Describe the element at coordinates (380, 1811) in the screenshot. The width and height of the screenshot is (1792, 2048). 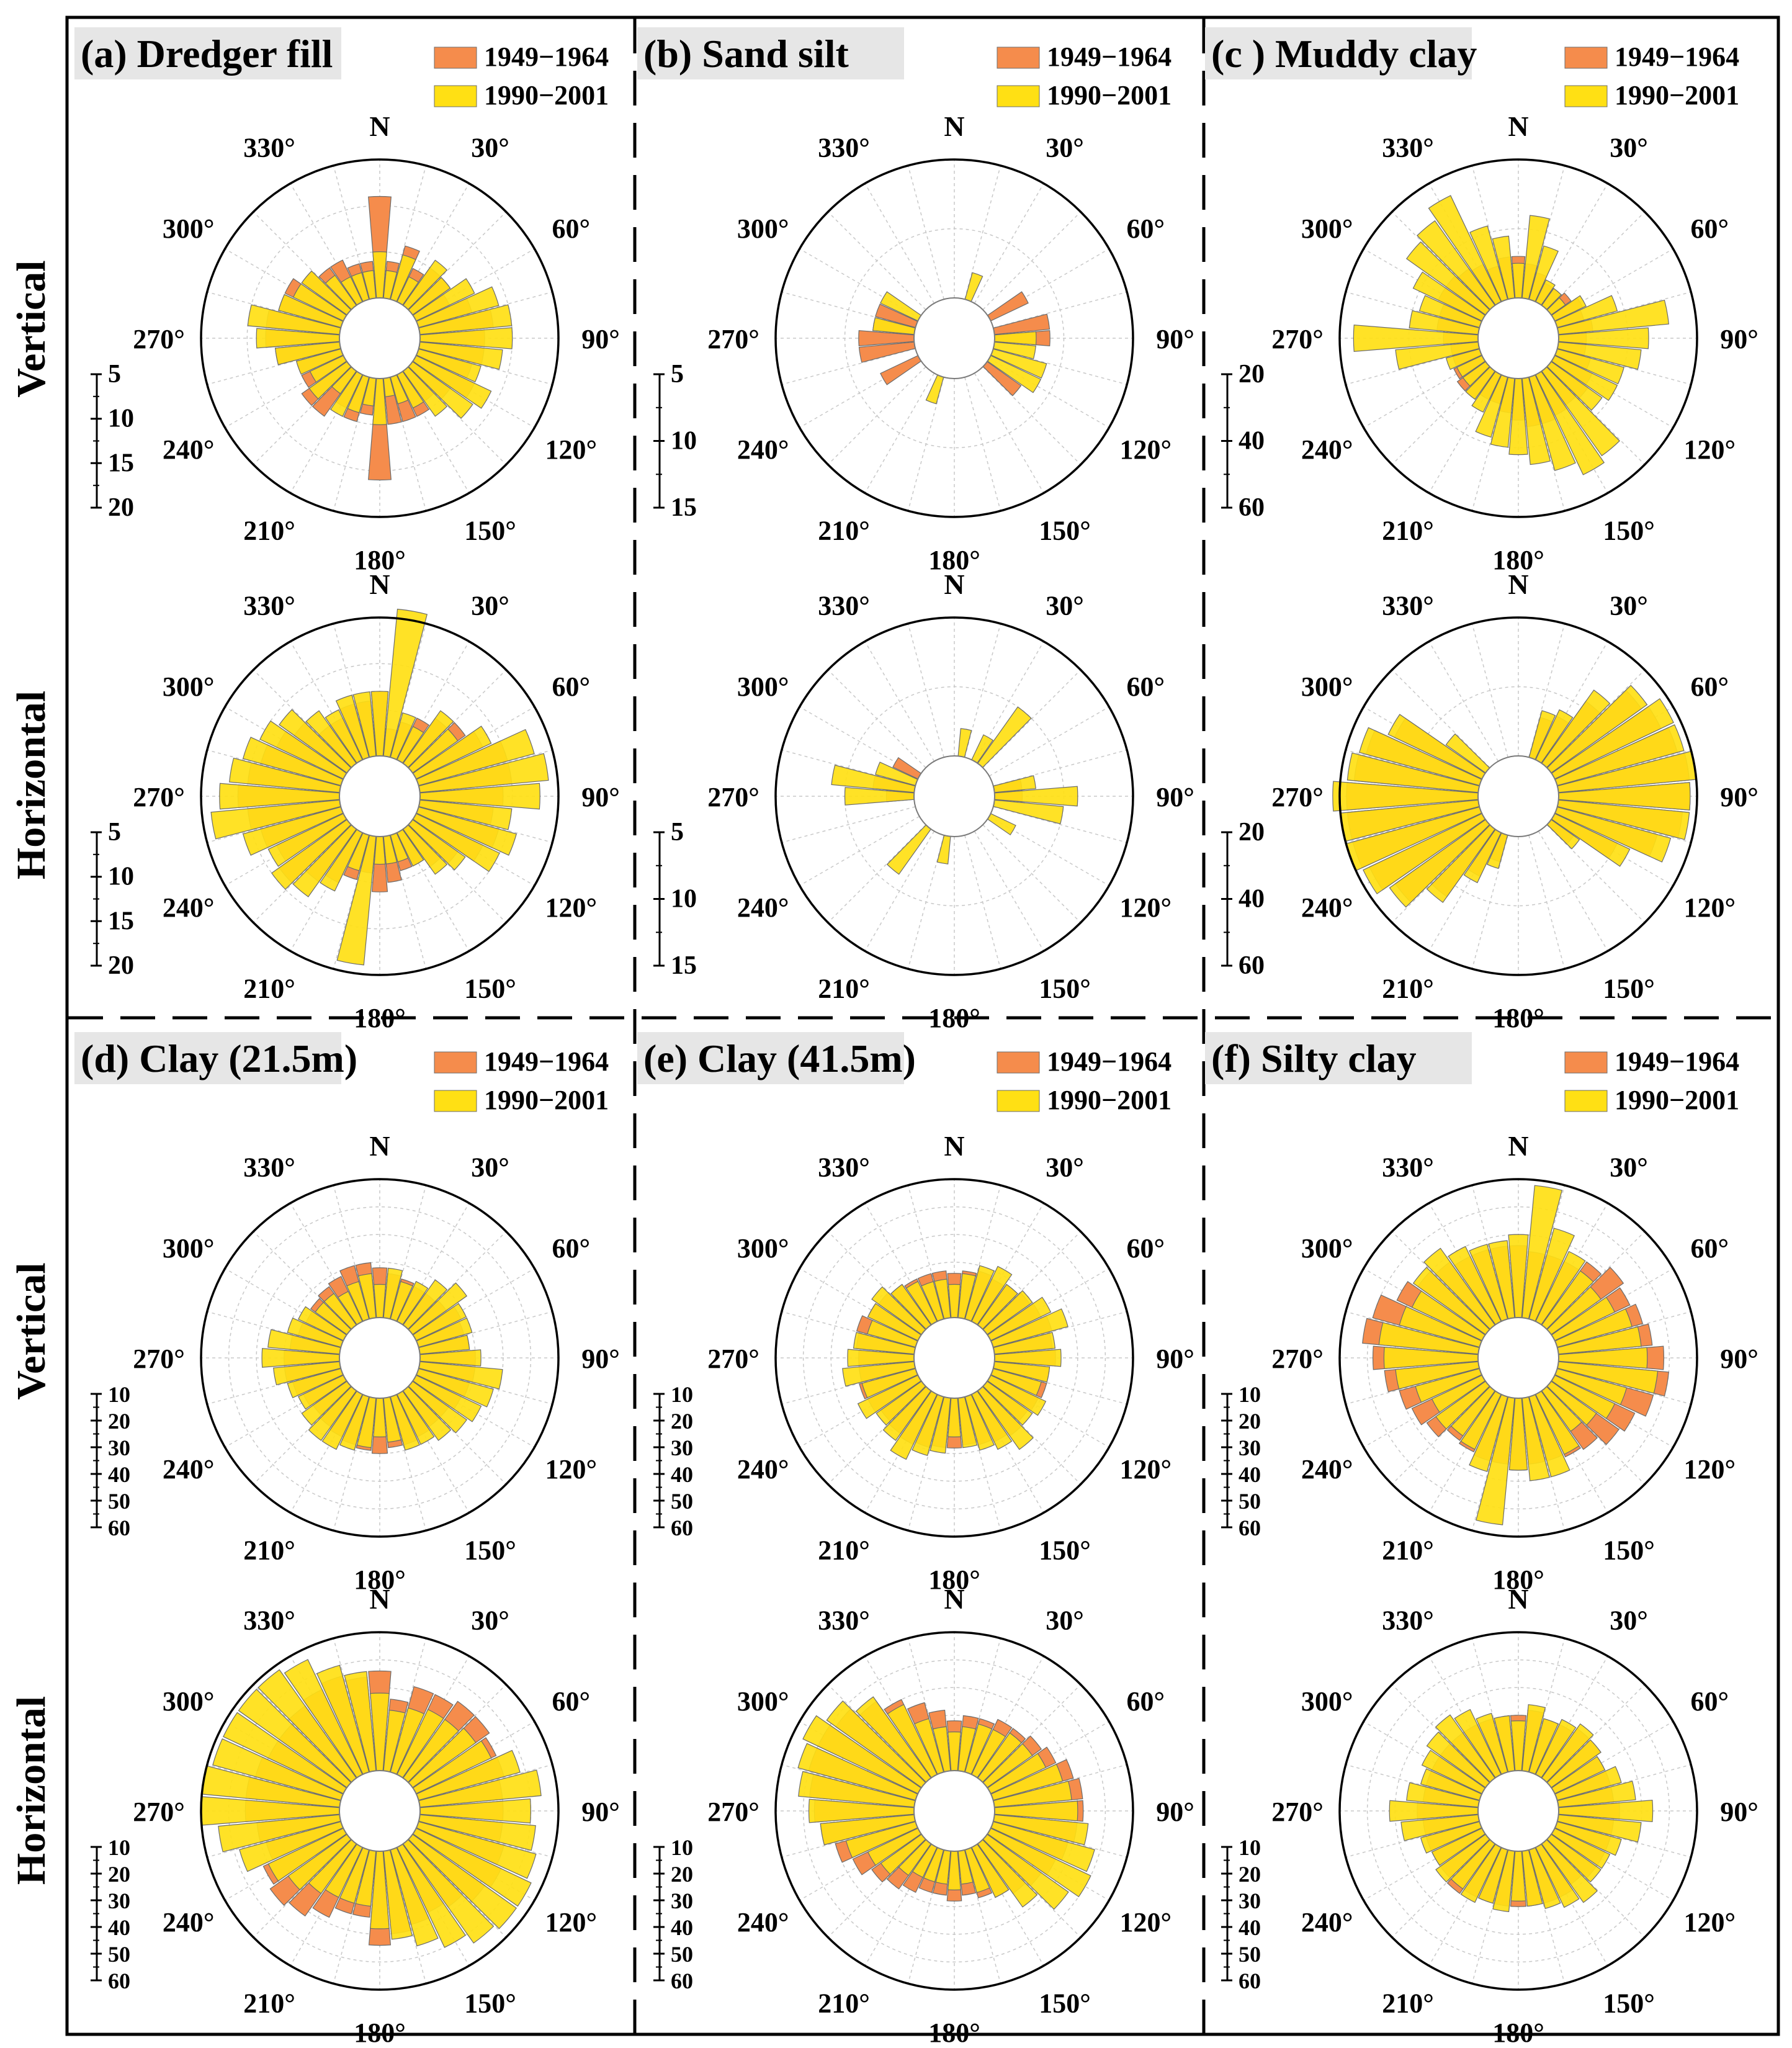
I see `outer-circle` at that location.